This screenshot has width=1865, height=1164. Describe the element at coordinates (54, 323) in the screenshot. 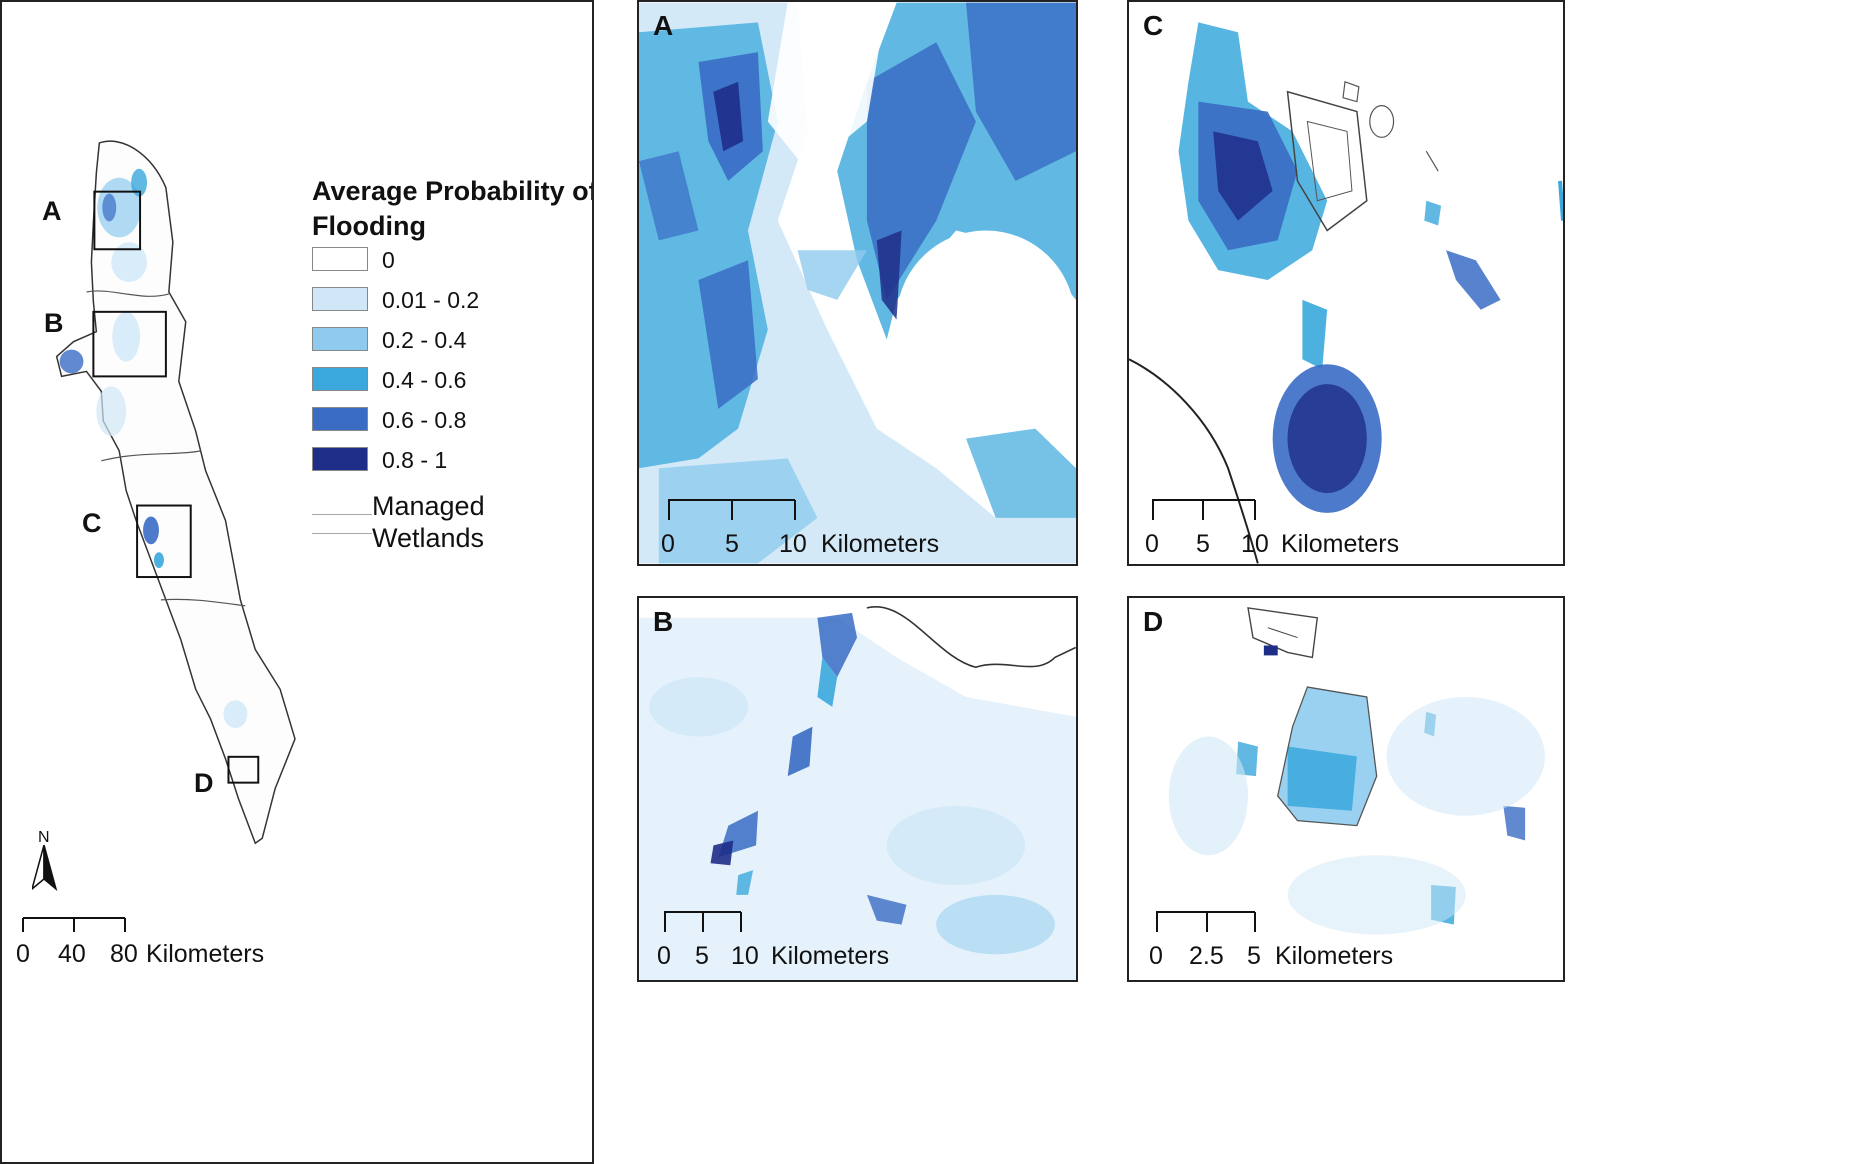

I see `inset-label-b: B` at that location.